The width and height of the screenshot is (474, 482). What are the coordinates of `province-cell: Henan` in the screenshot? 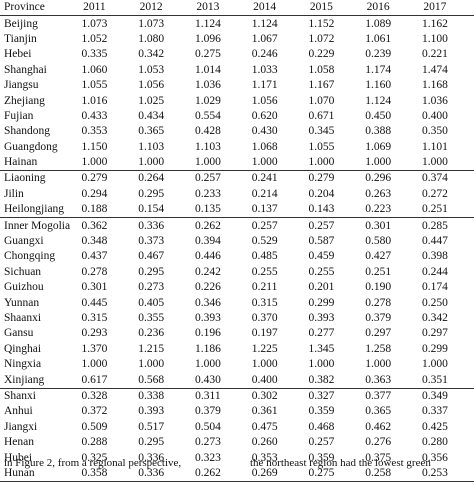 It's located at (19, 442).